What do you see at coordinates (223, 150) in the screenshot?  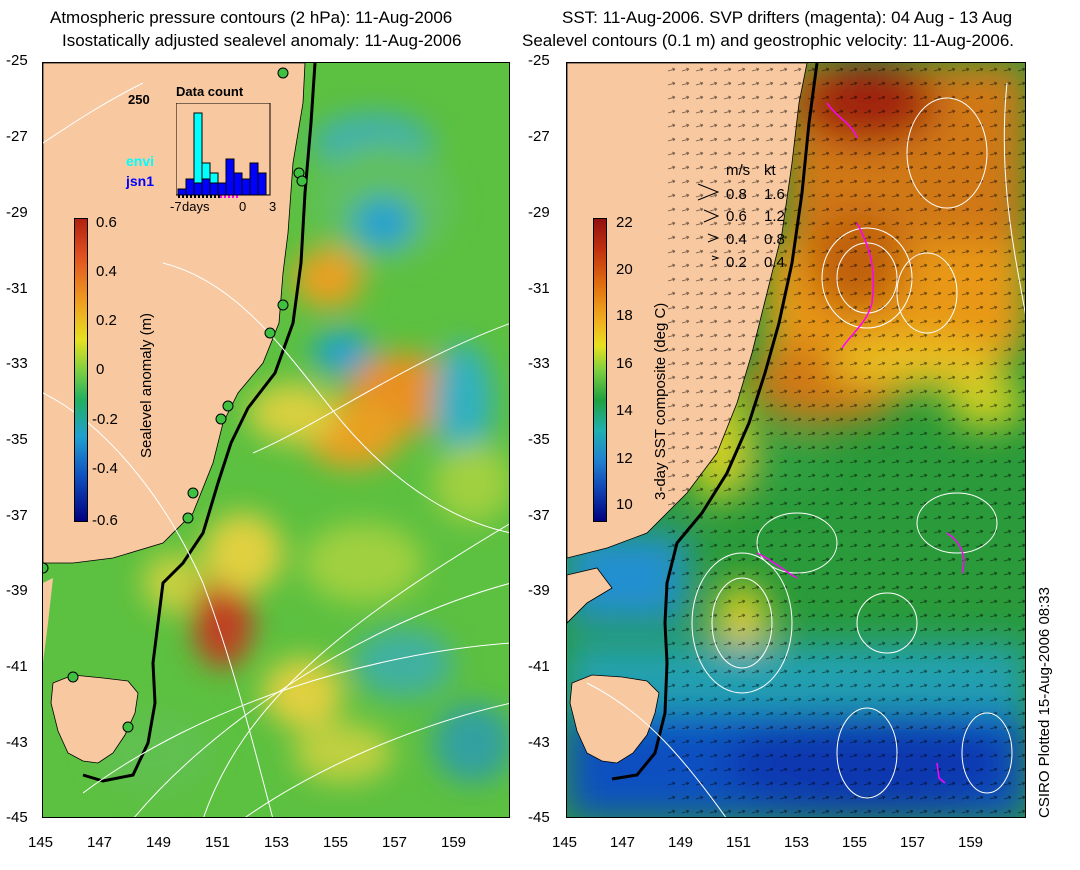 I see `data-count-histogram` at bounding box center [223, 150].